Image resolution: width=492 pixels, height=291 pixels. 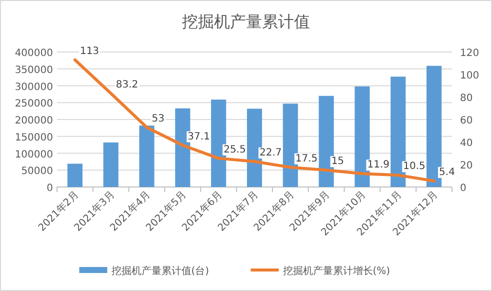 What do you see at coordinates (466, 121) in the screenshot?
I see `y2-tick-label: 60` at bounding box center [466, 121].